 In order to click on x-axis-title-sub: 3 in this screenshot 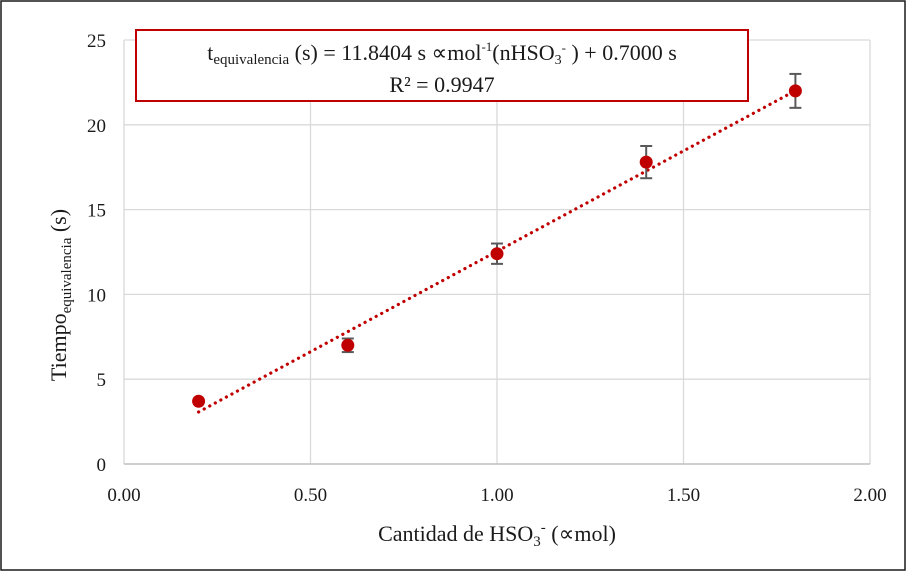, I will do `click(537, 542)`.